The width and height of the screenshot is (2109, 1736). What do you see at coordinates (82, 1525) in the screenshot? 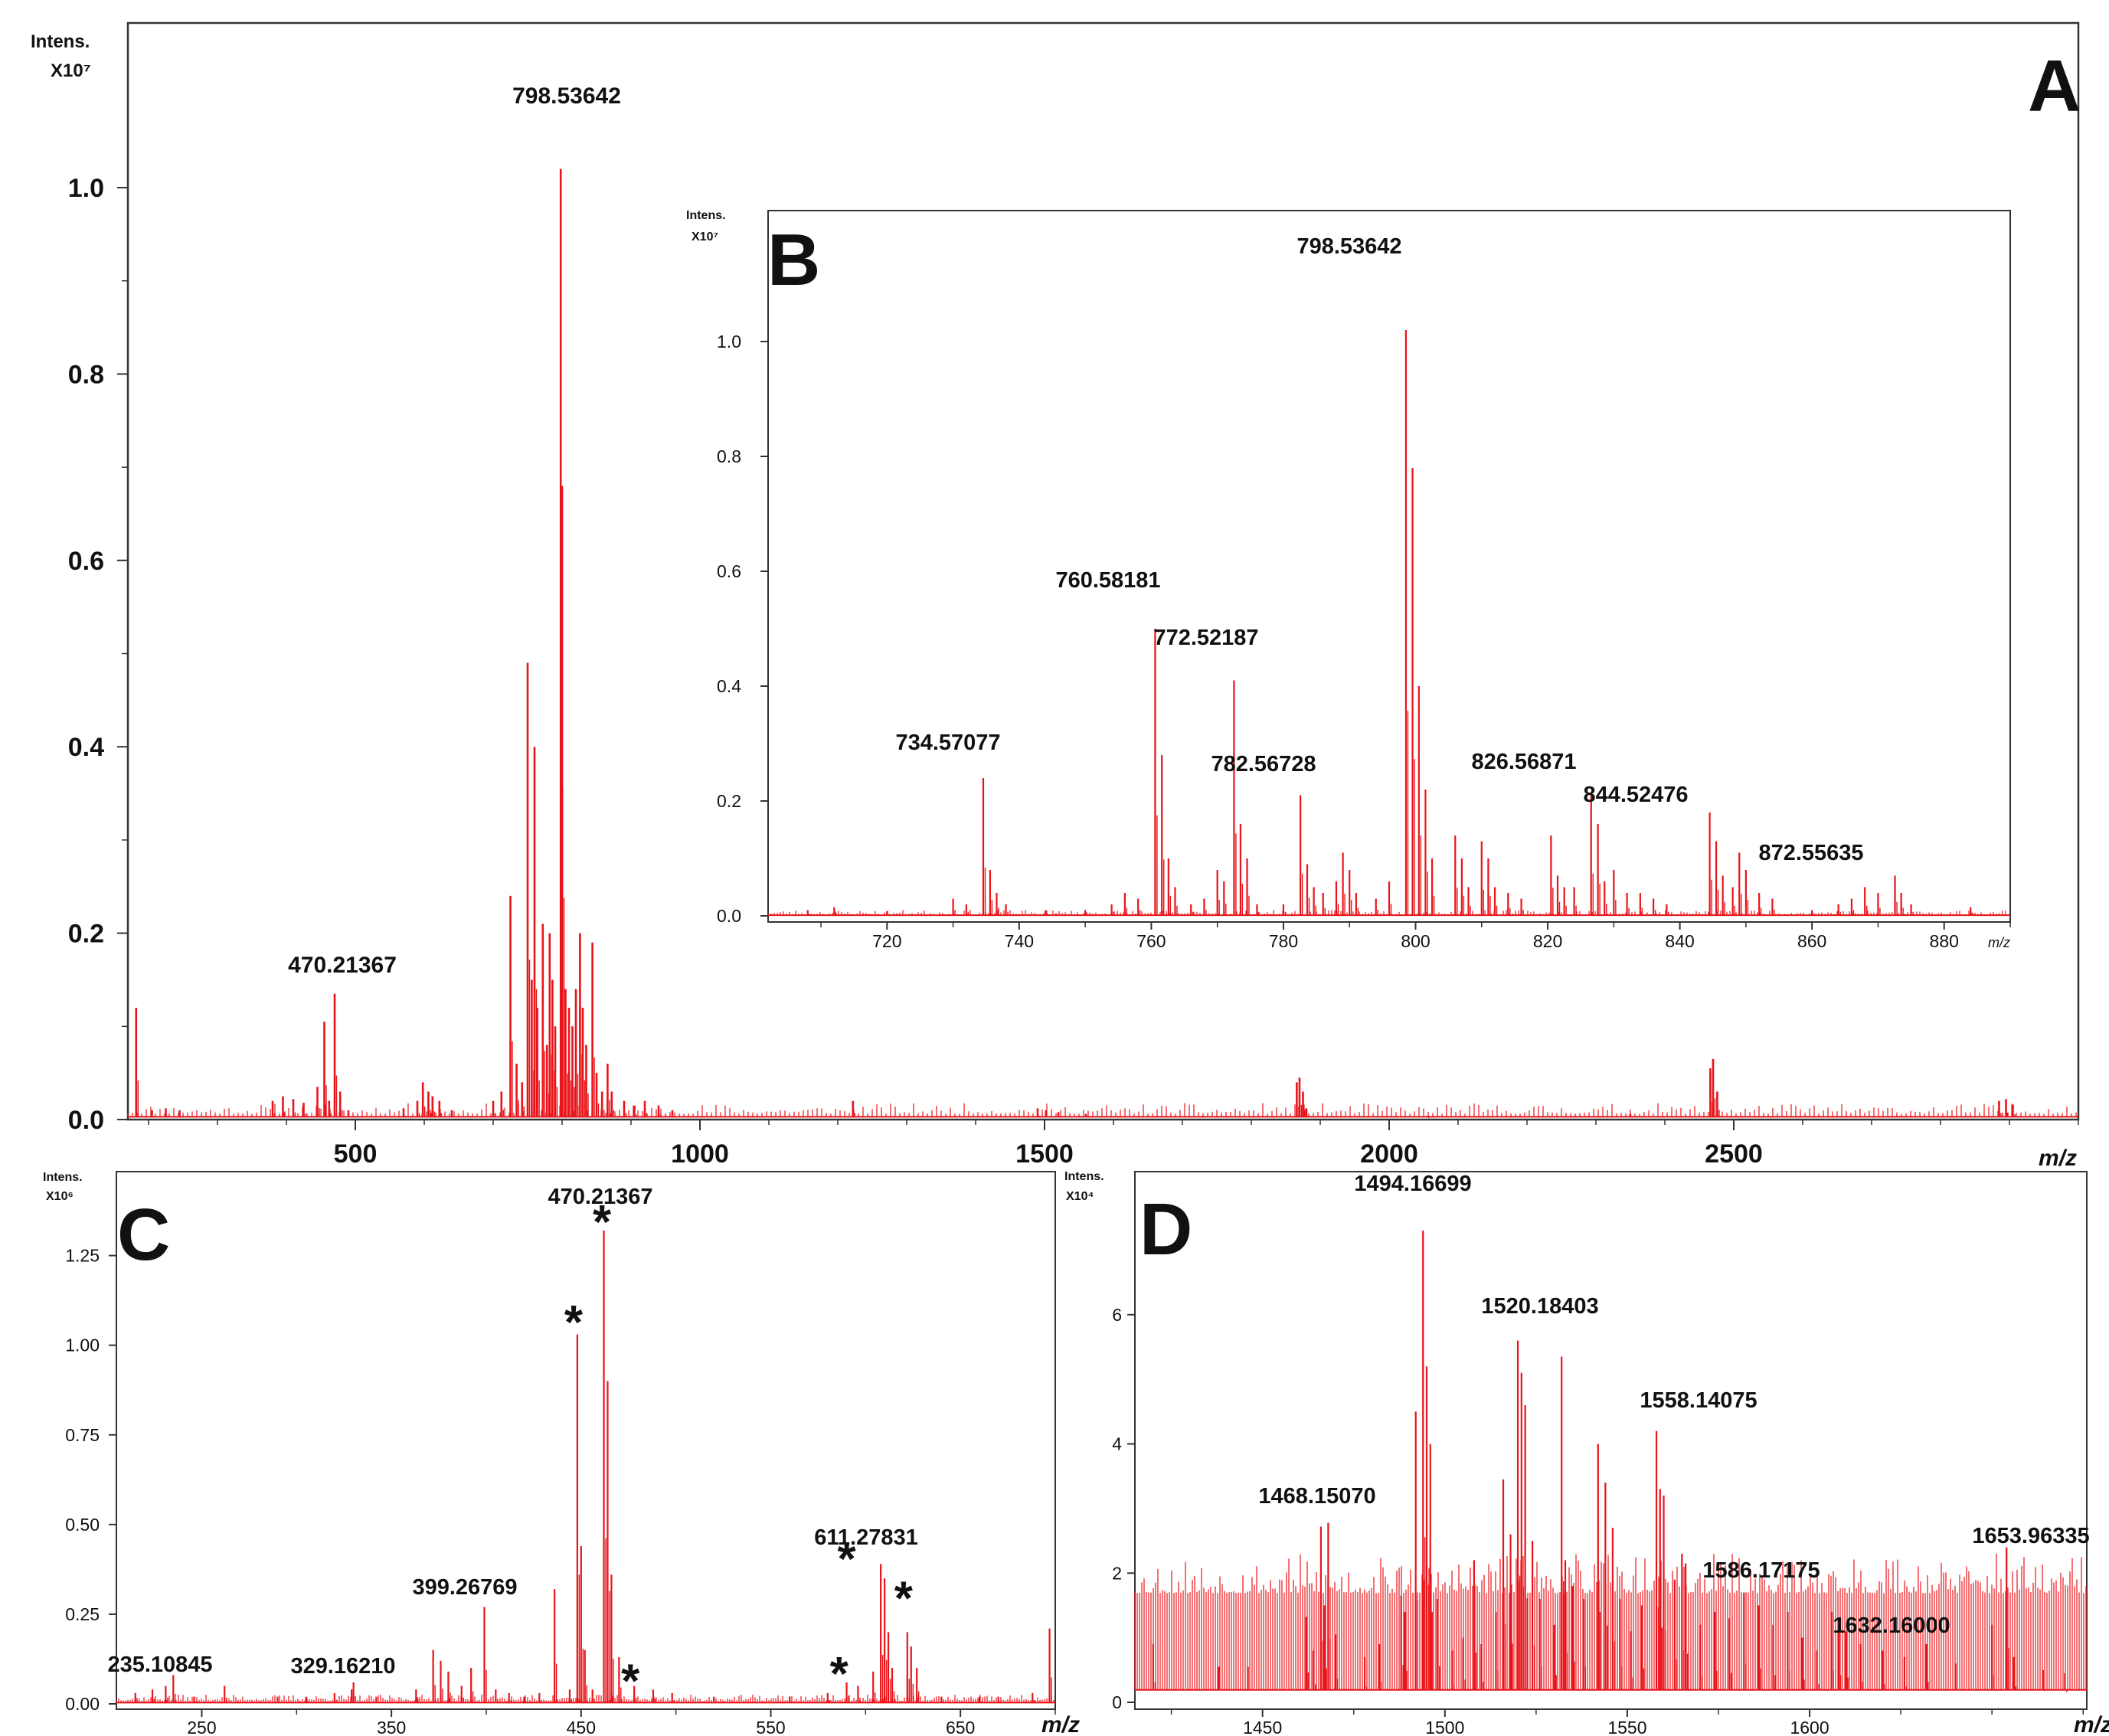
I see `y-tick-label: 0.50` at bounding box center [82, 1525].